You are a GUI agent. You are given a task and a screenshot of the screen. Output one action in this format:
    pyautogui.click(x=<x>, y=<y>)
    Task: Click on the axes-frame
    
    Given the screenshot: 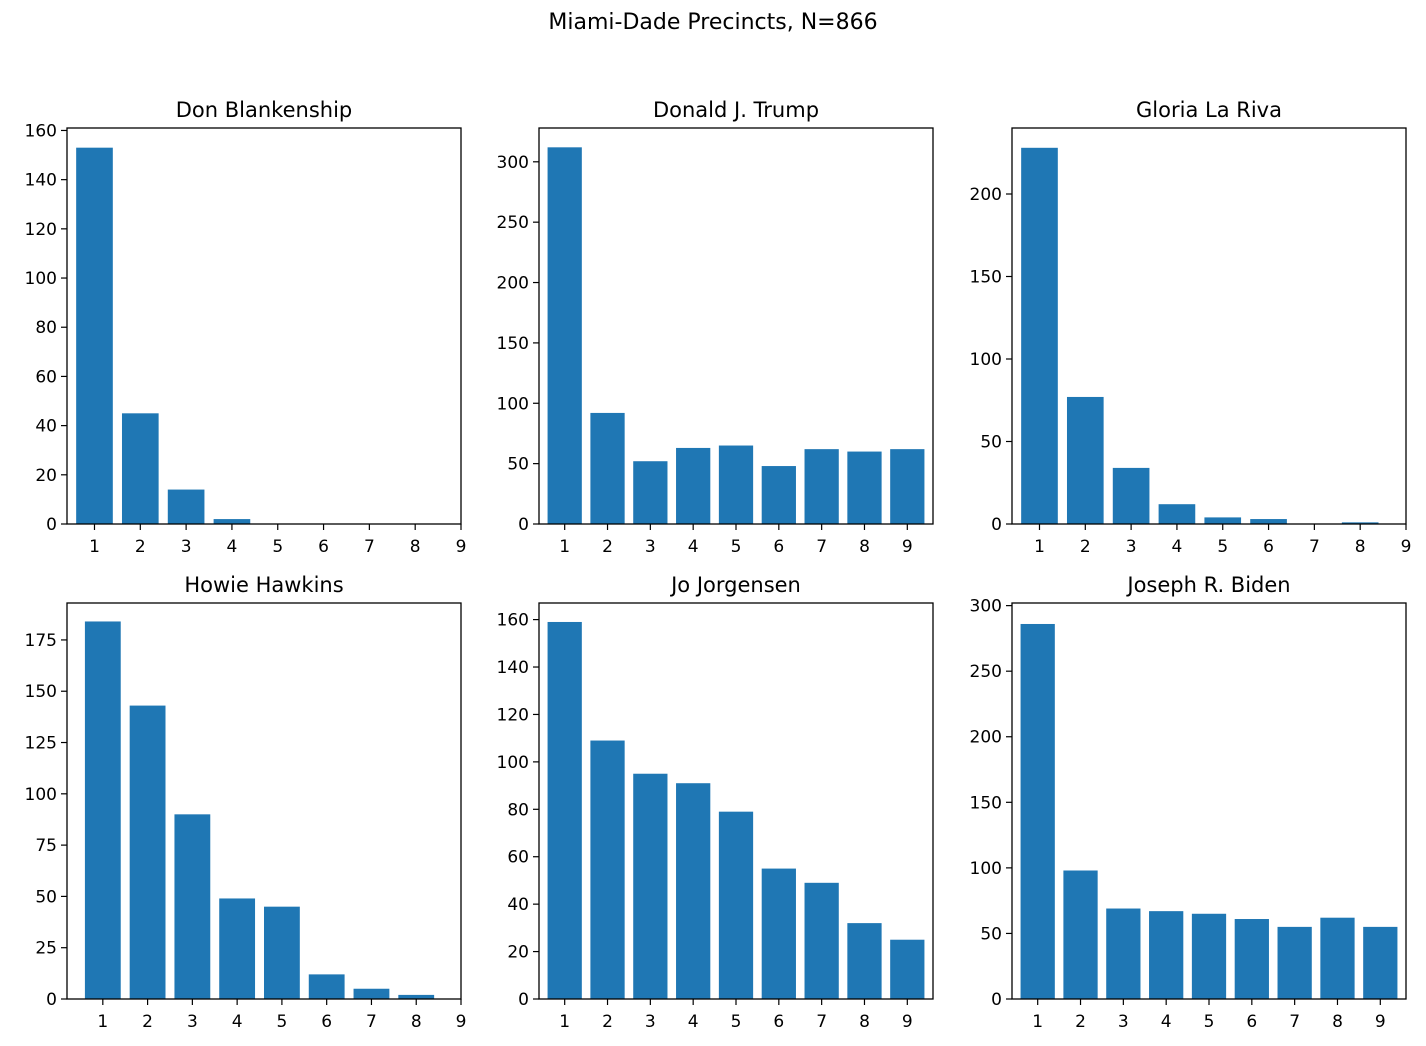 What is the action you would take?
    pyautogui.click(x=264, y=326)
    